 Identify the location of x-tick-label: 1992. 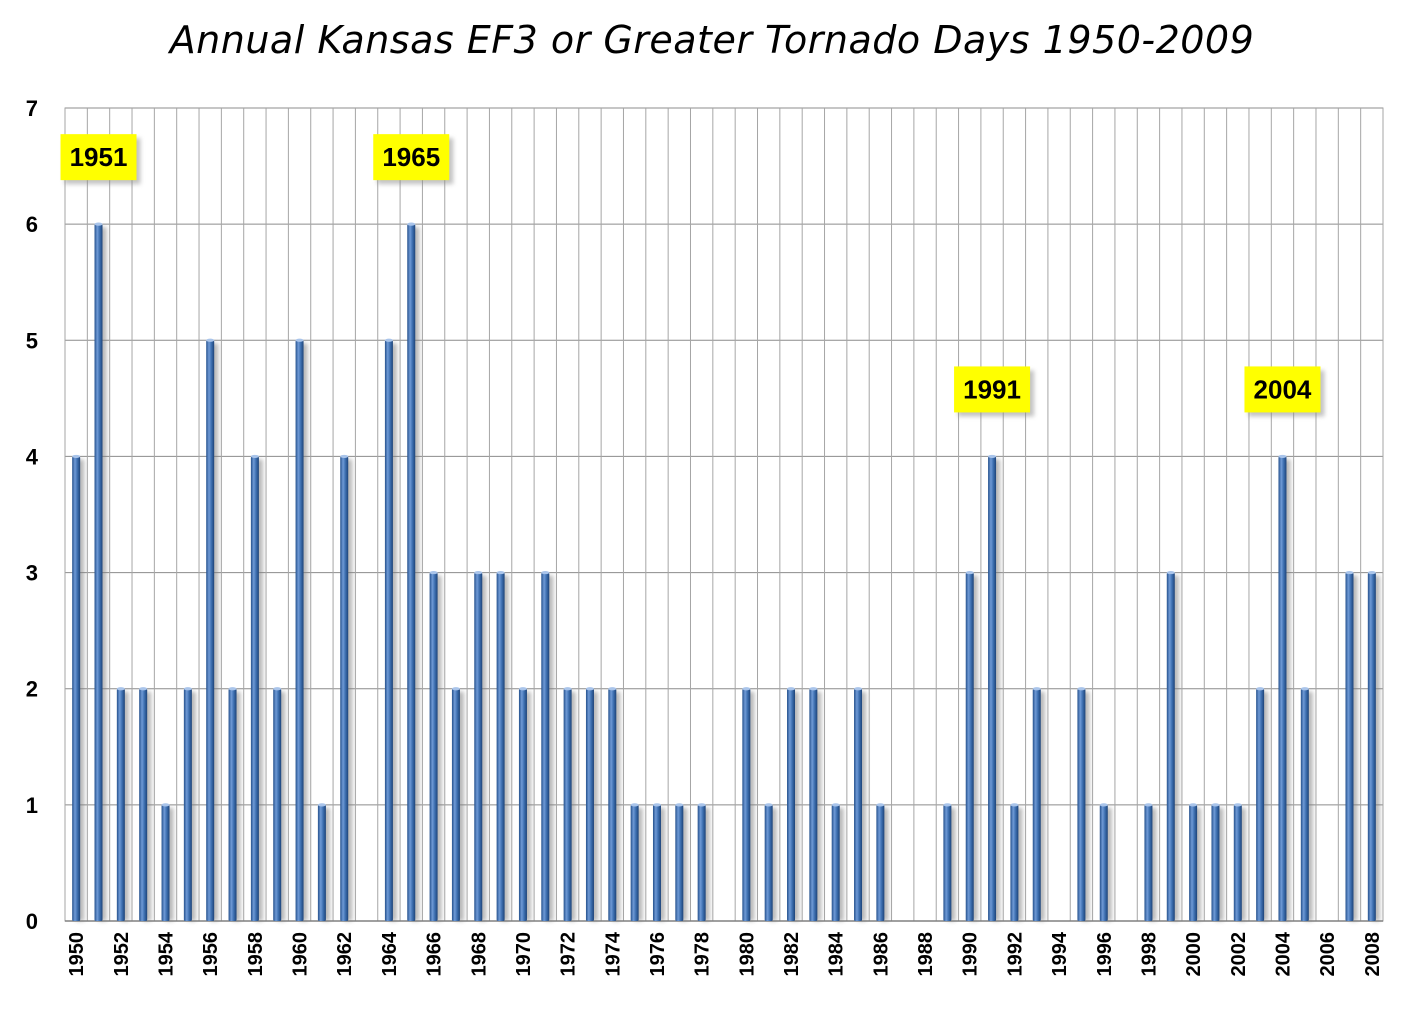
(1015, 954).